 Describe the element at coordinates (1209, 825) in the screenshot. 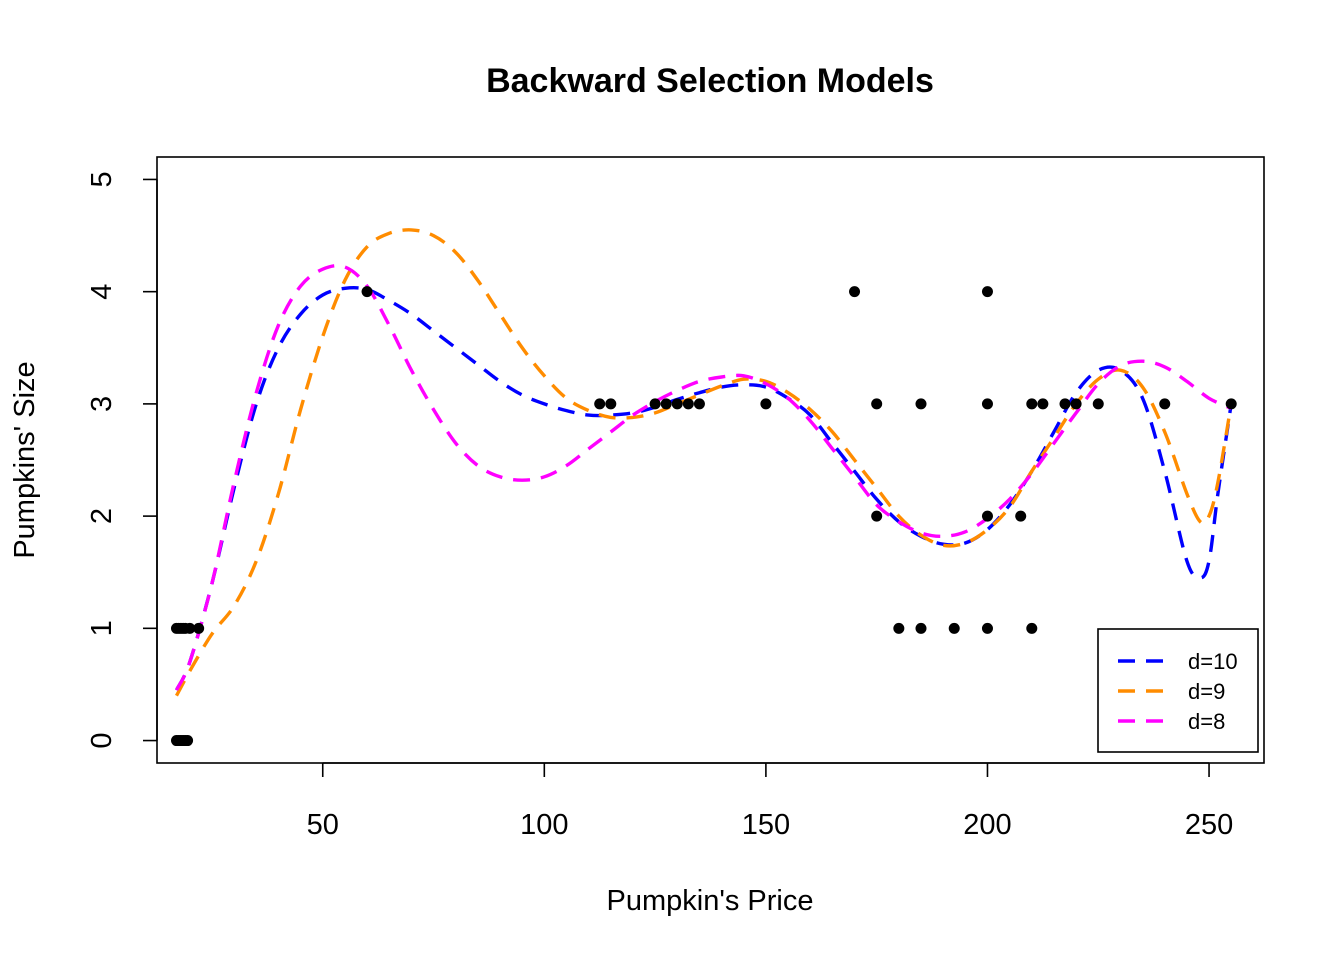

I see `x-tick-label: 250` at that location.